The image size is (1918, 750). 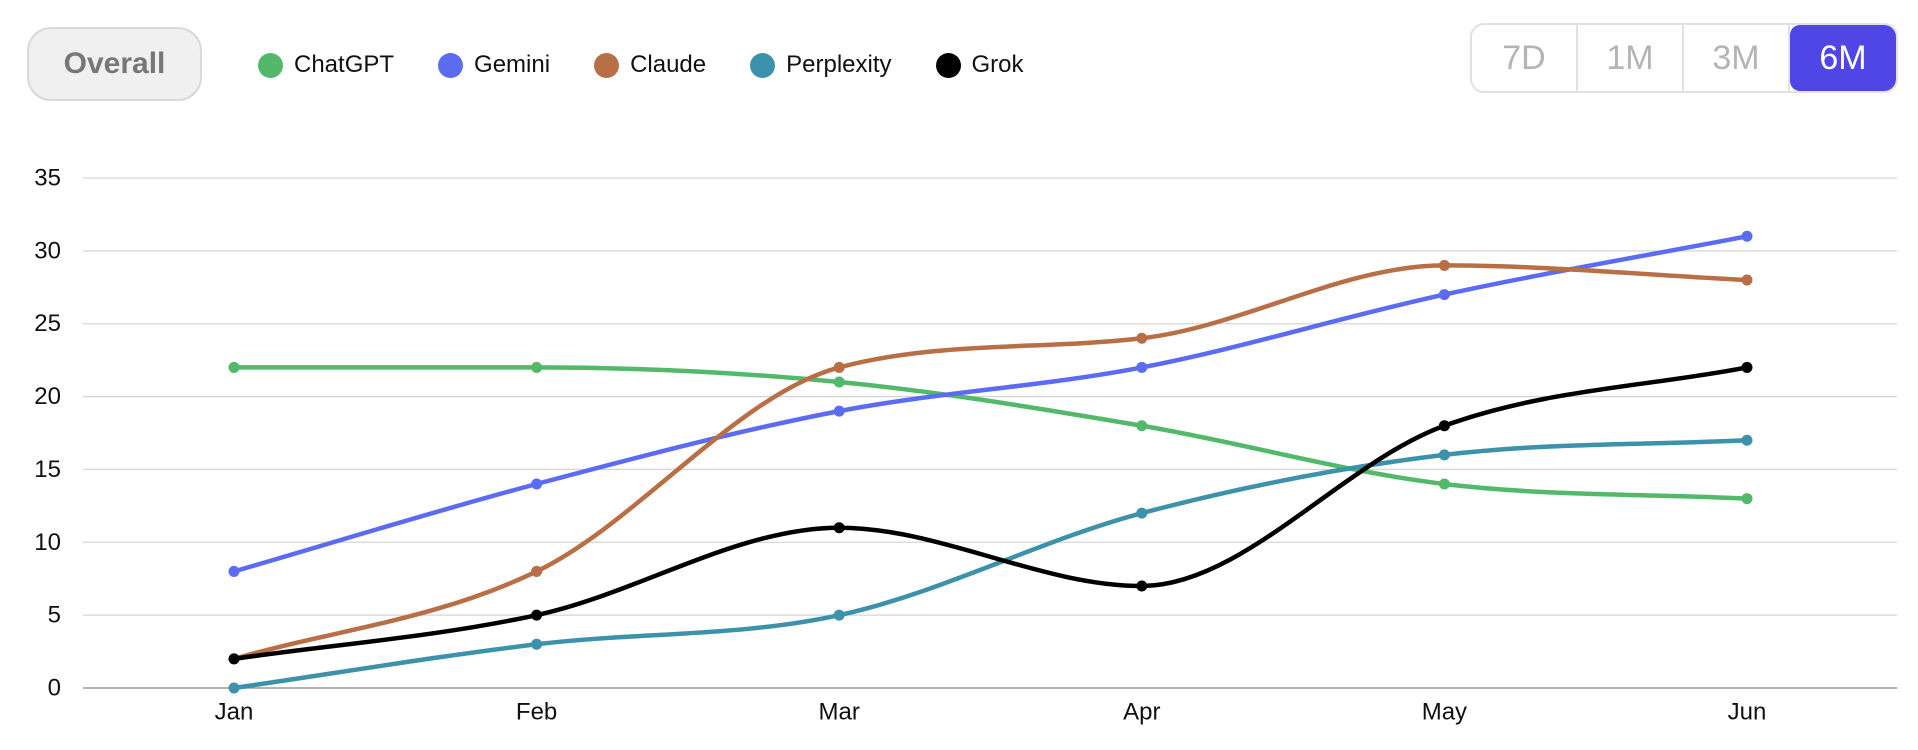 I want to click on x-axis: Jan Feb Mar Apr May Jun, so click(x=991, y=712).